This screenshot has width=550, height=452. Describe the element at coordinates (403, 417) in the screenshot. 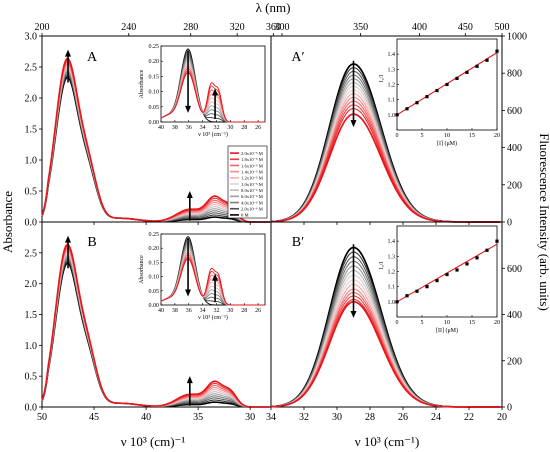

I see `panel-B_prime-xtick-label: 26` at that location.